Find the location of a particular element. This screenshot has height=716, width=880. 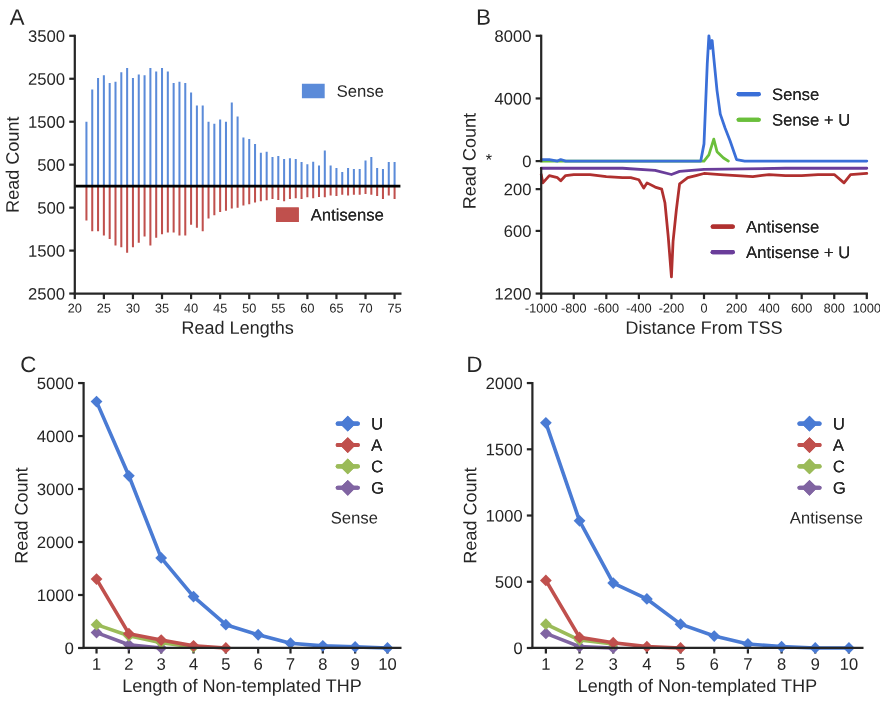

annotation: Sense is located at coordinates (354, 517).